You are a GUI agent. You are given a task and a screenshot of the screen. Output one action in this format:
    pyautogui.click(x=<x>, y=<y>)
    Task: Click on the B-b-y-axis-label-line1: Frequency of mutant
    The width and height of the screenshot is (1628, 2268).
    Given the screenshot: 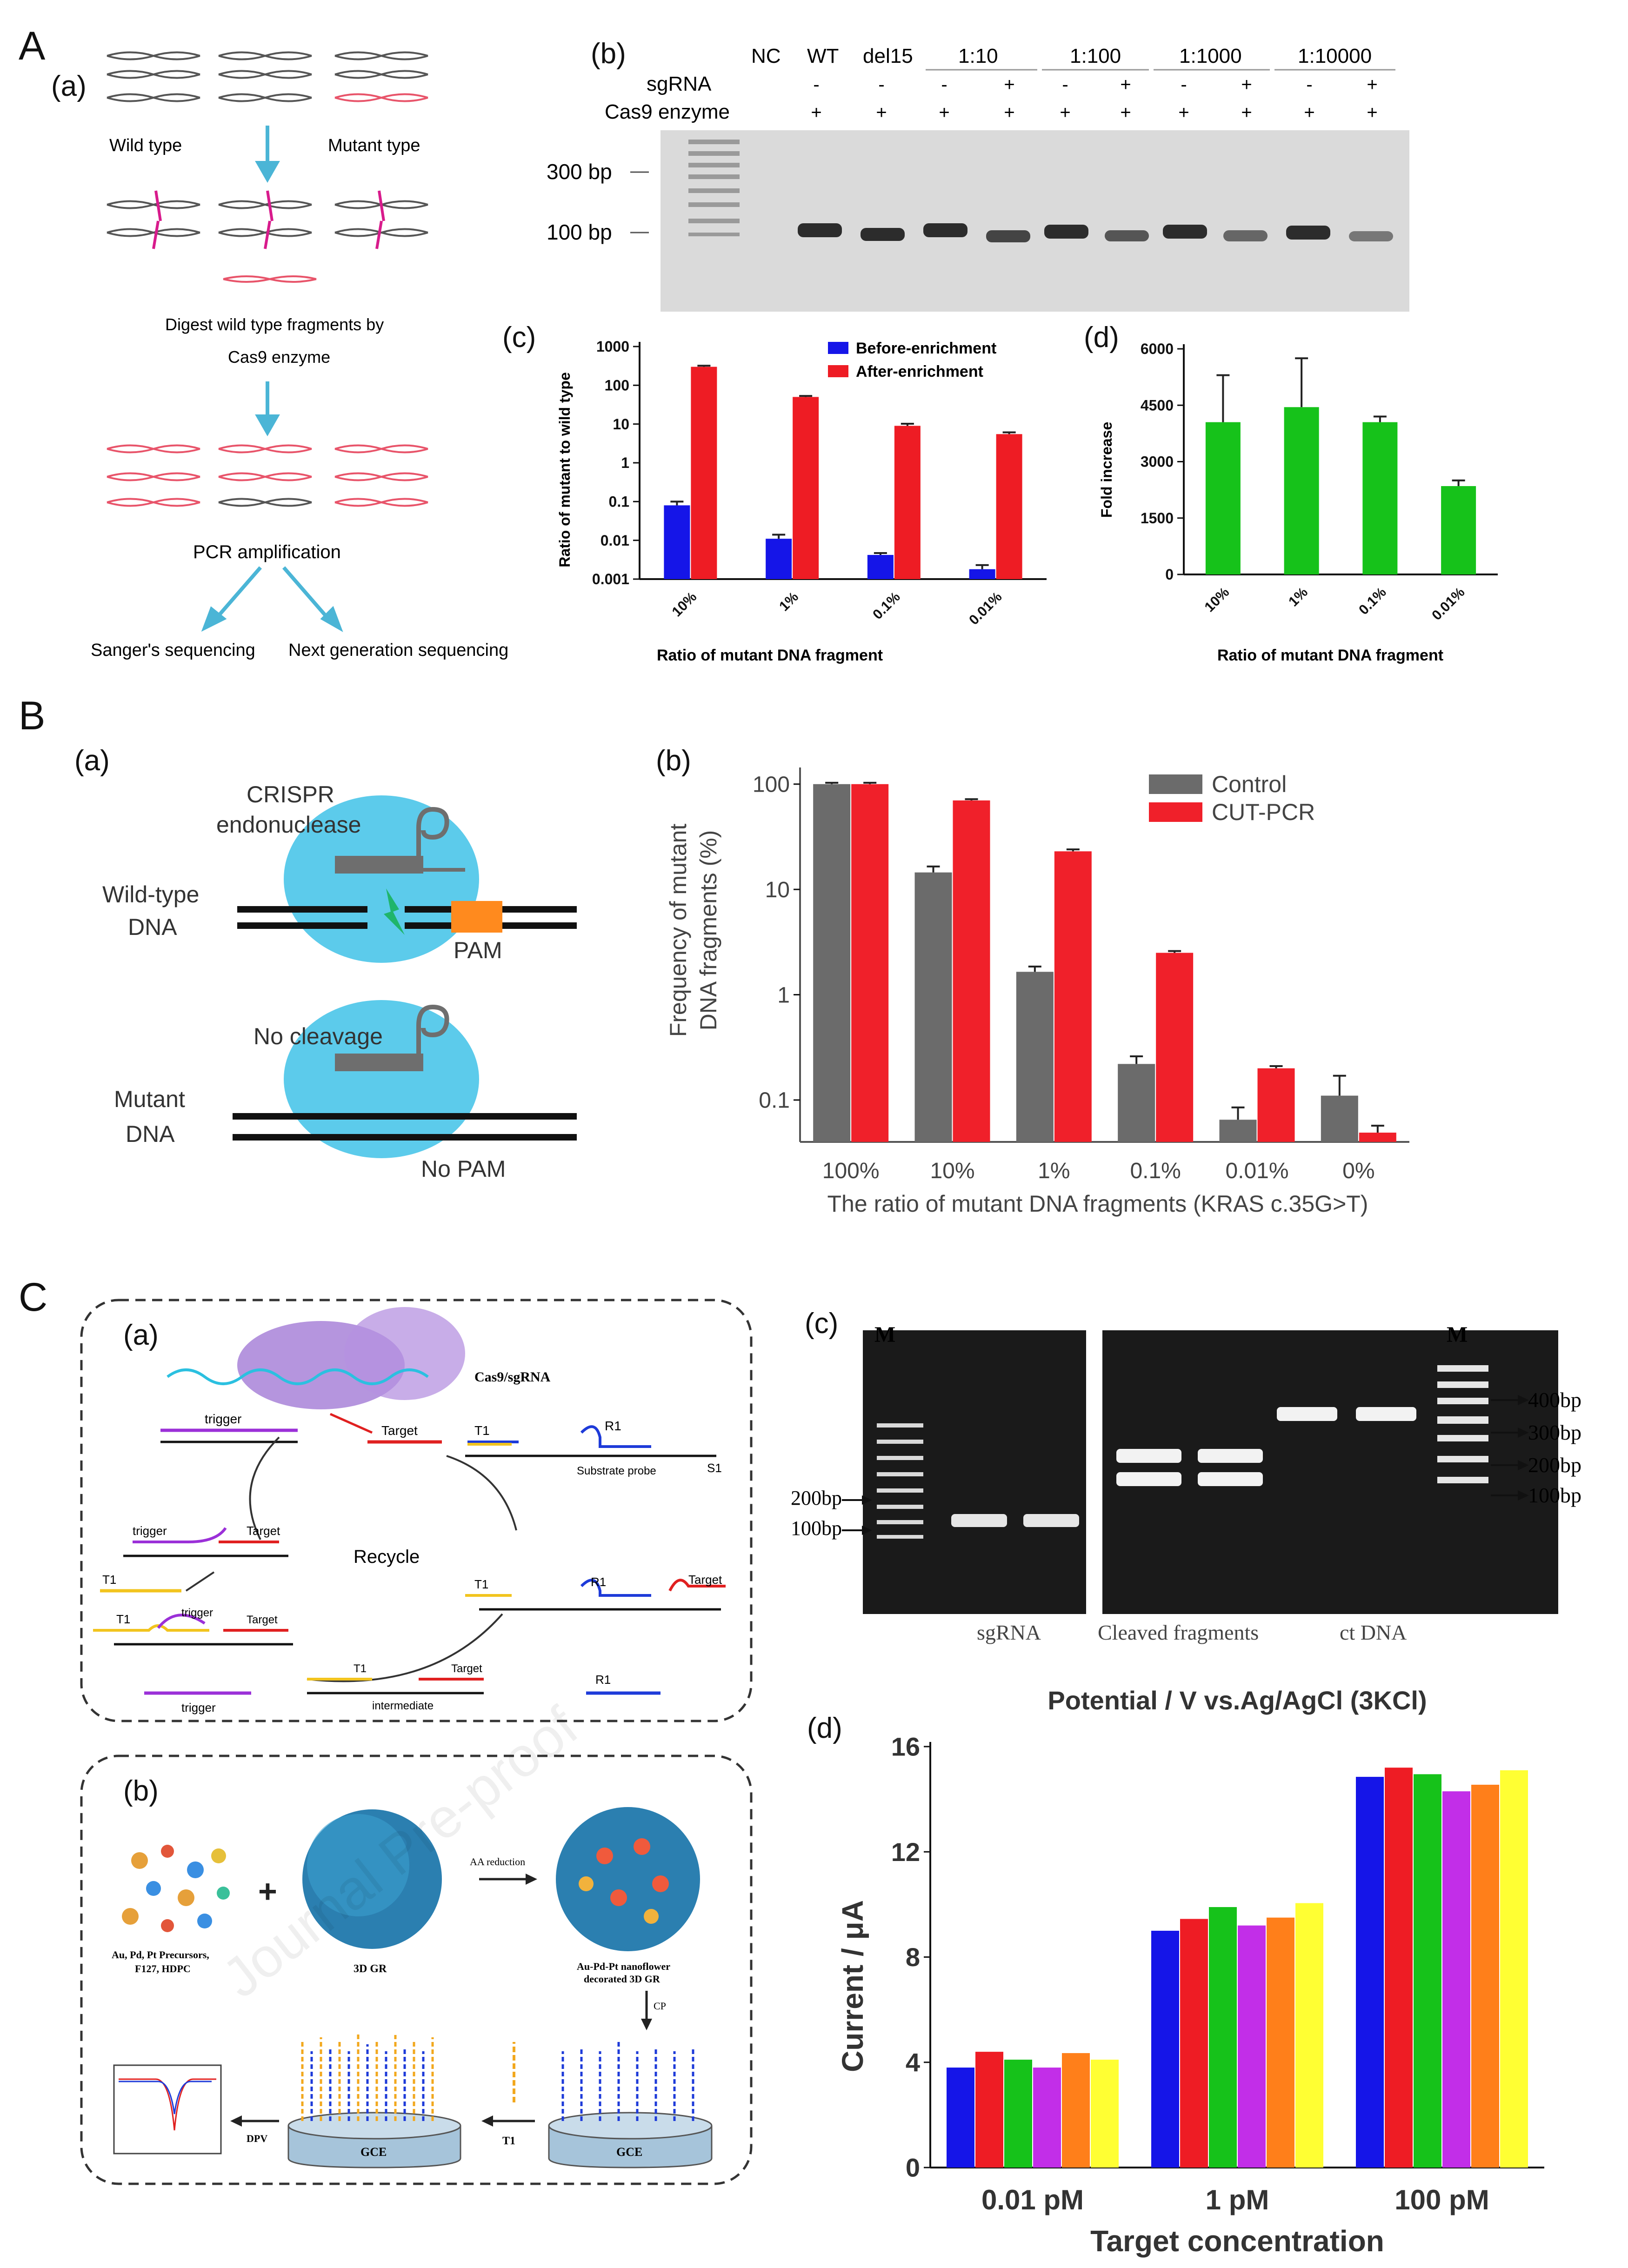 What is the action you would take?
    pyautogui.click(x=678, y=931)
    